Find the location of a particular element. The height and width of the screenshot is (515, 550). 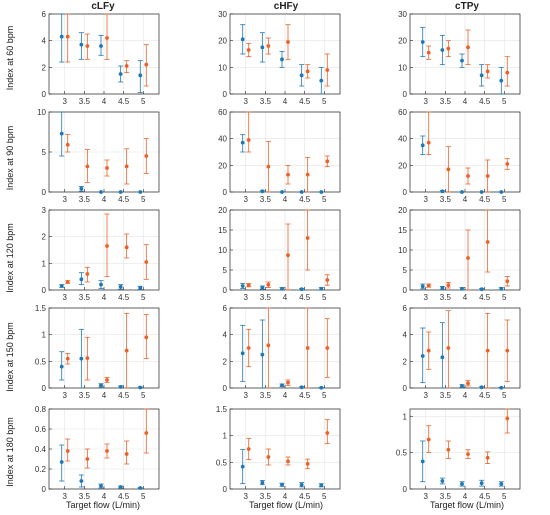

row-label-150-bpm: Index at 150 bpm is located at coordinates (10, 357).